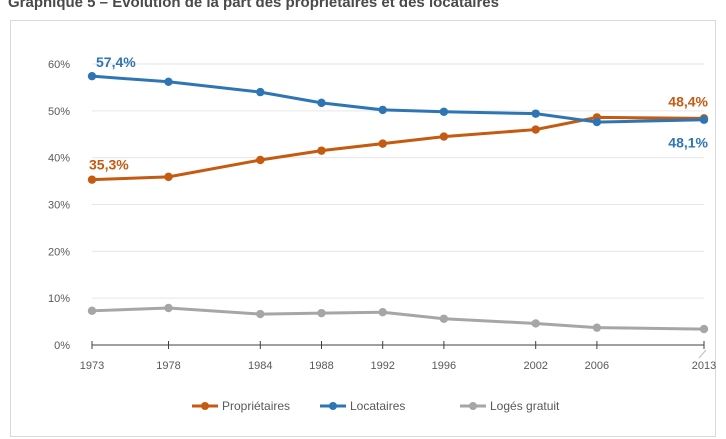  What do you see at coordinates (398, 366) in the screenshot?
I see `x-axis-ticks: 1973 1978 1984 1988 1992 1996 2002 2006 2013` at bounding box center [398, 366].